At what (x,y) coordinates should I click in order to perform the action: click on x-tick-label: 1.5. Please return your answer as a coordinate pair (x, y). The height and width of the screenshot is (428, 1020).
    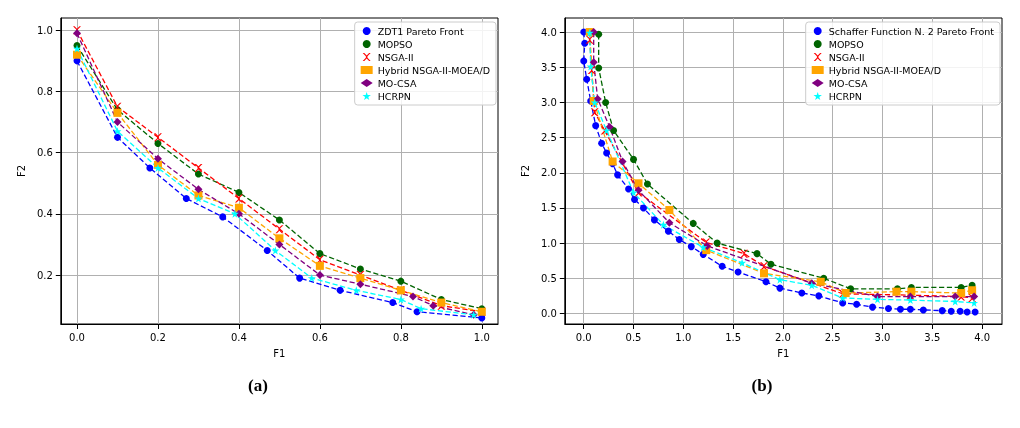
    Looking at the image, I should click on (733, 337).